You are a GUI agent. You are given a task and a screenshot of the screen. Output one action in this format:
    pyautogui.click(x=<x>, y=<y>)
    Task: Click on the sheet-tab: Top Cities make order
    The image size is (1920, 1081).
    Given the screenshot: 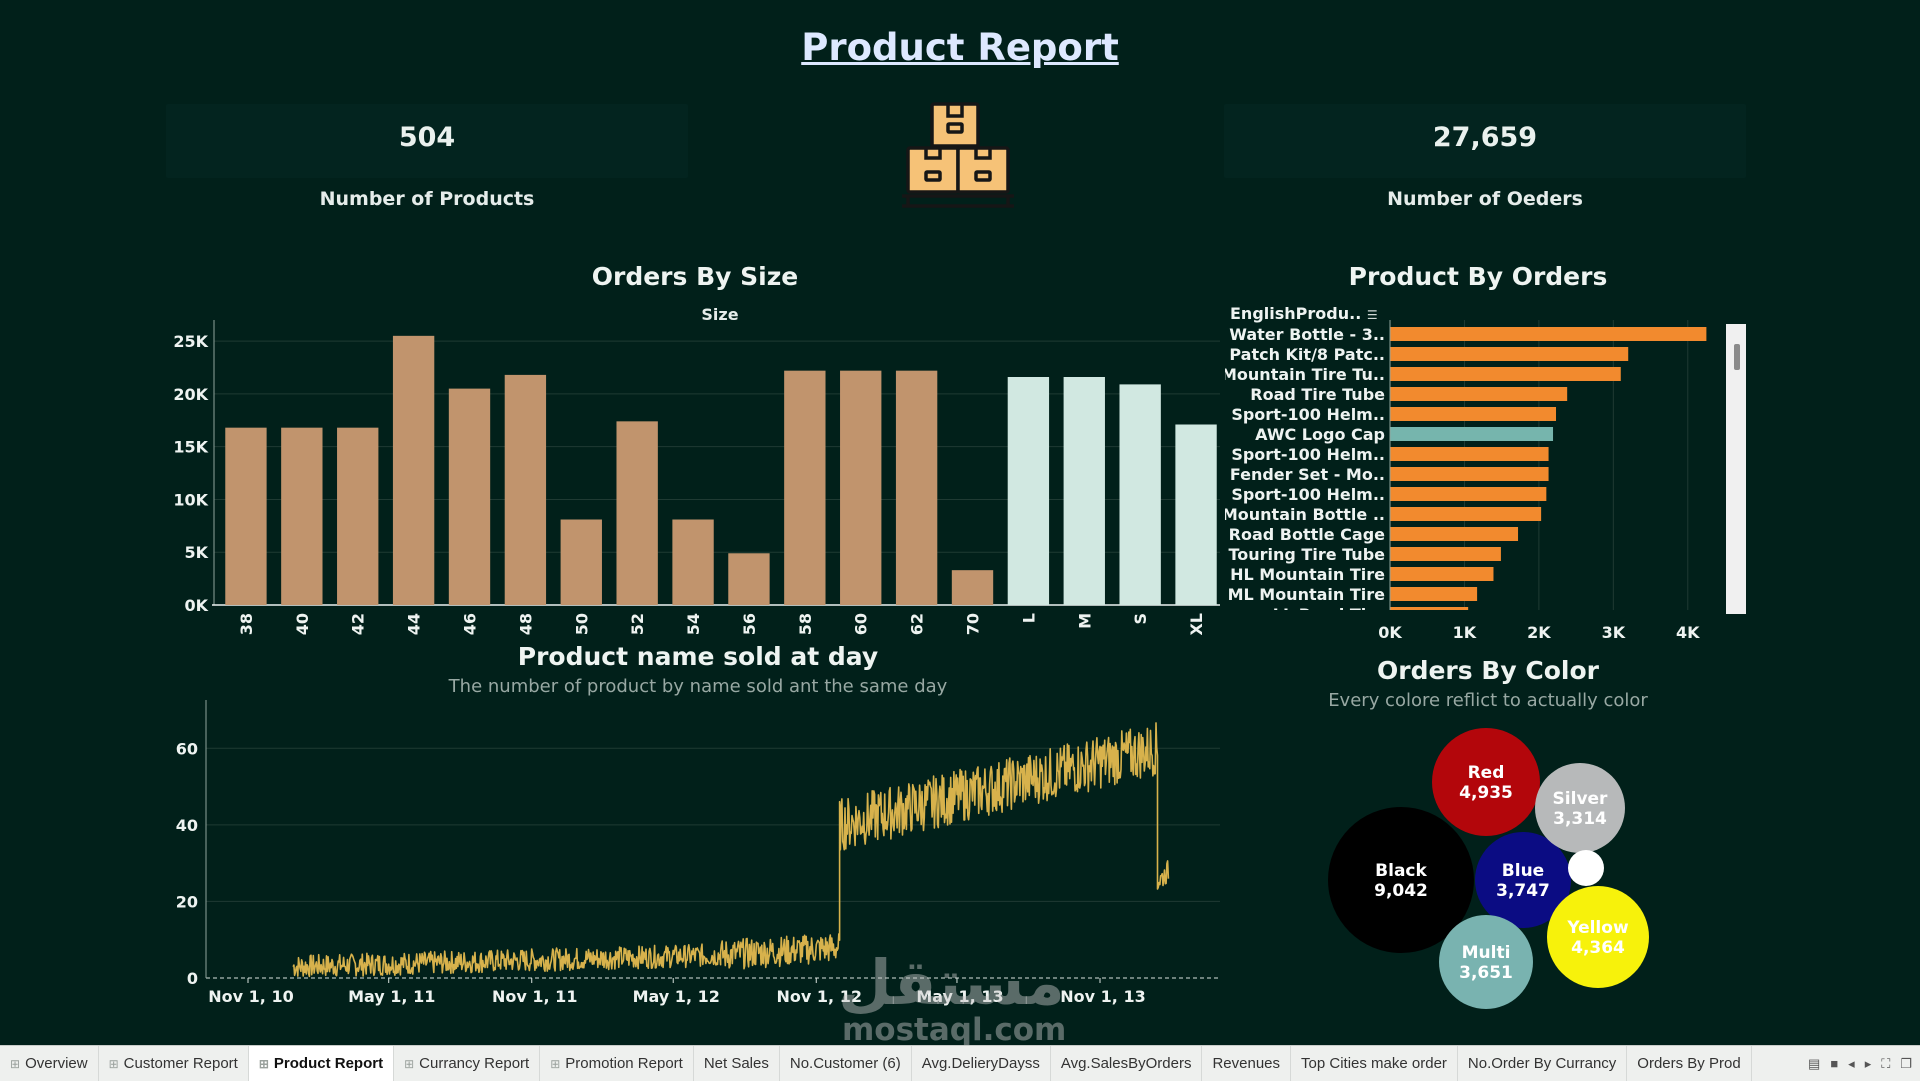 What is the action you would take?
    pyautogui.click(x=1374, y=1063)
    